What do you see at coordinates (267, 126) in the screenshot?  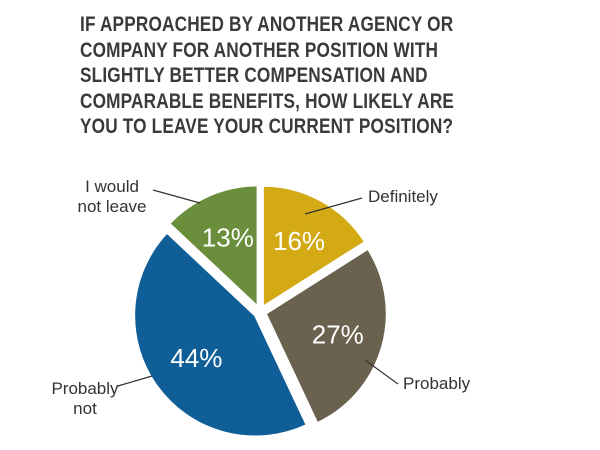 I see `title-line: YOU TO LEAVE YOUR CURRENT POSITION?` at bounding box center [267, 126].